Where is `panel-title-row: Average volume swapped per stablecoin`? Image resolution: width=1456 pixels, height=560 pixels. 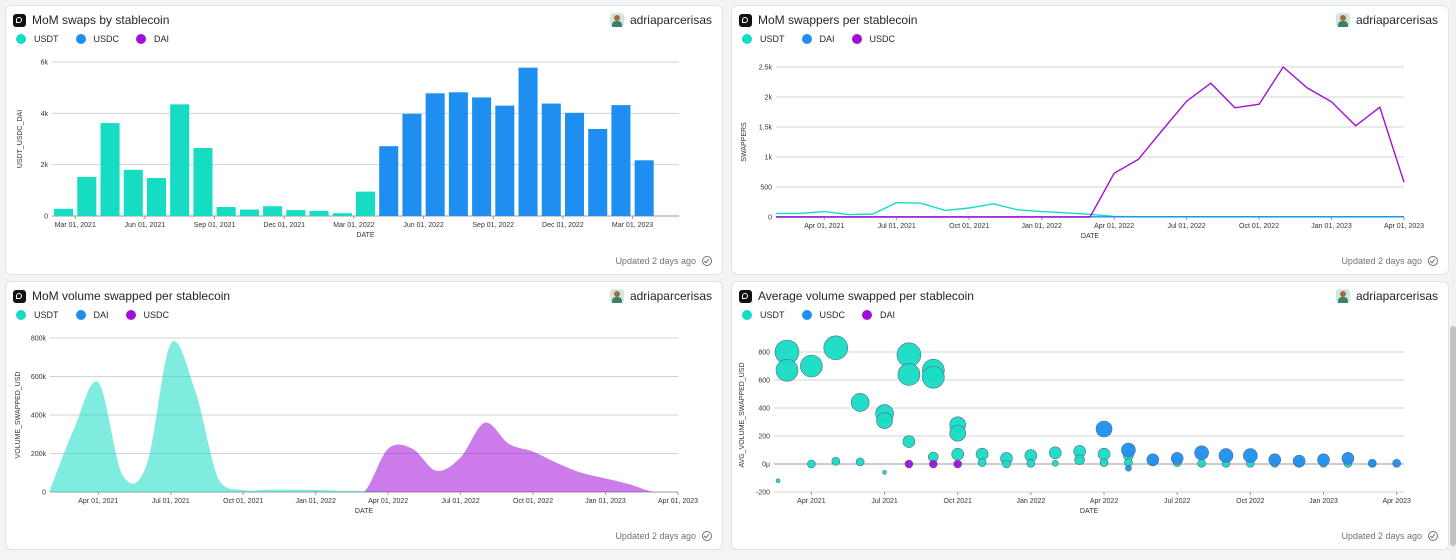 panel-title-row: Average volume swapped per stablecoin is located at coordinates (856, 296).